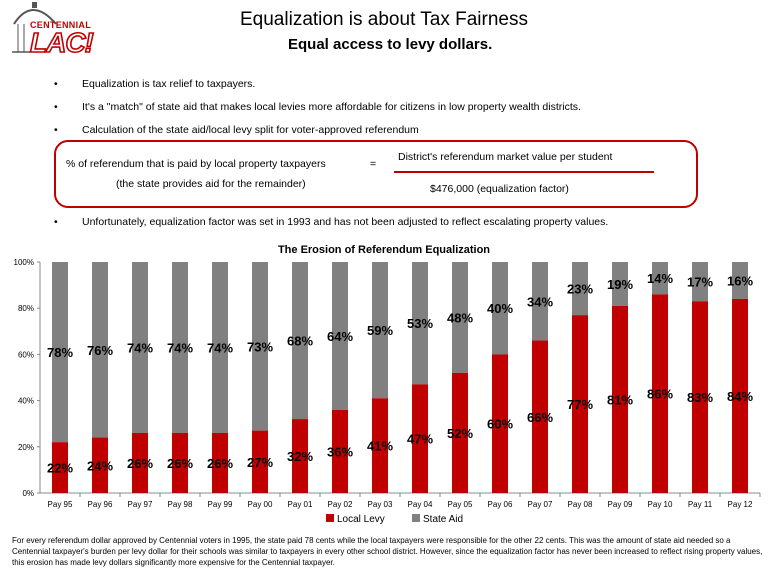 Image resolution: width=768 pixels, height=576 pixels. Describe the element at coordinates (540, 504) in the screenshot. I see `x-tick-label: Pay 07` at that location.